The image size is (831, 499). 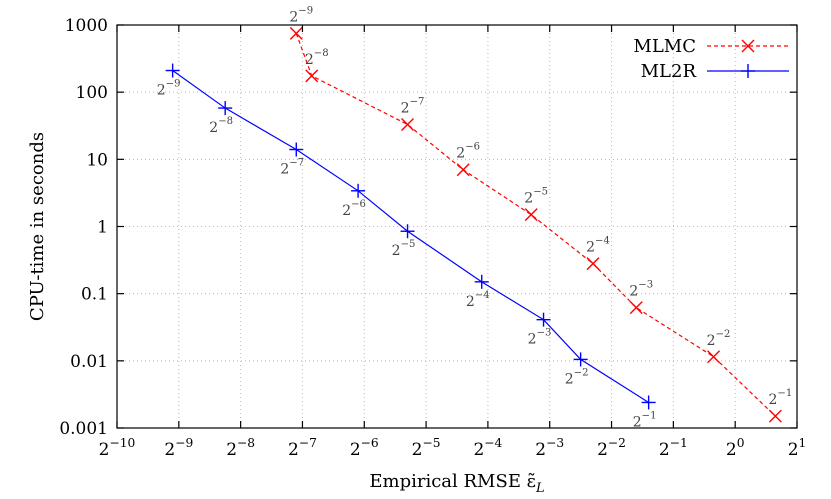 What do you see at coordinates (540, 192) in the screenshot?
I see `data-point-label-exponent: −5` at bounding box center [540, 192].